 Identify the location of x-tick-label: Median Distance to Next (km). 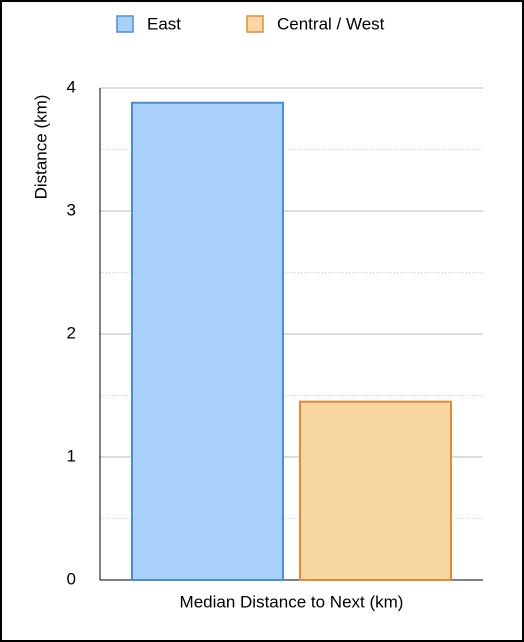
(292, 601).